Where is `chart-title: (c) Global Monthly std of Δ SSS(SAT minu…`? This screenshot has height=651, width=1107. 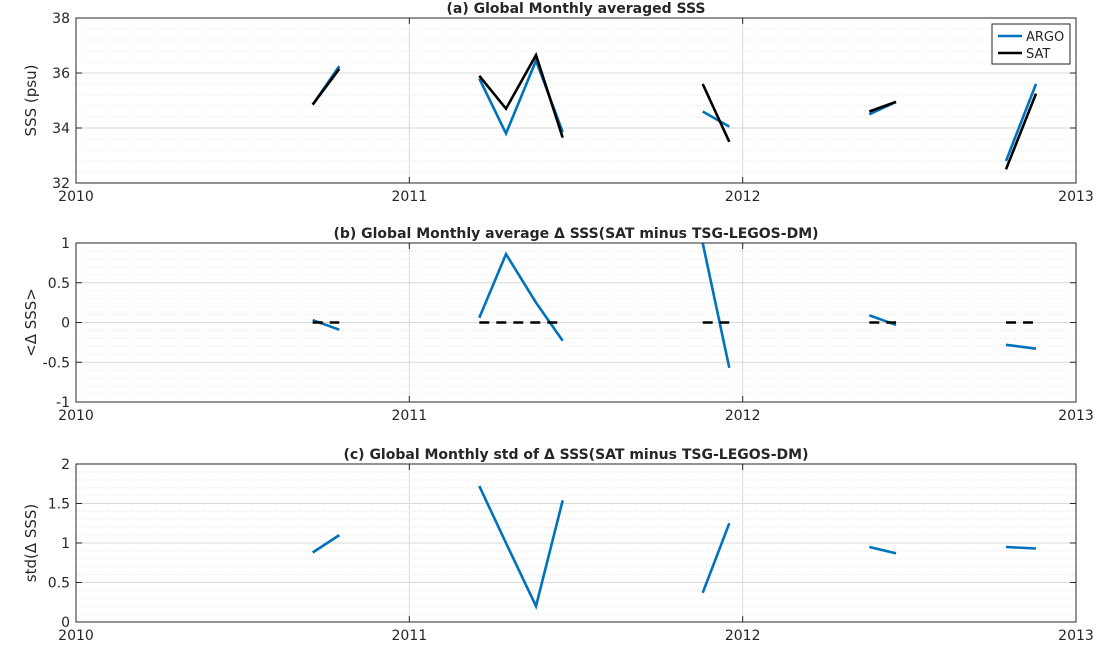
chart-title: (c) Global Monthly std of Δ SSS(SAT minu… is located at coordinates (575, 455).